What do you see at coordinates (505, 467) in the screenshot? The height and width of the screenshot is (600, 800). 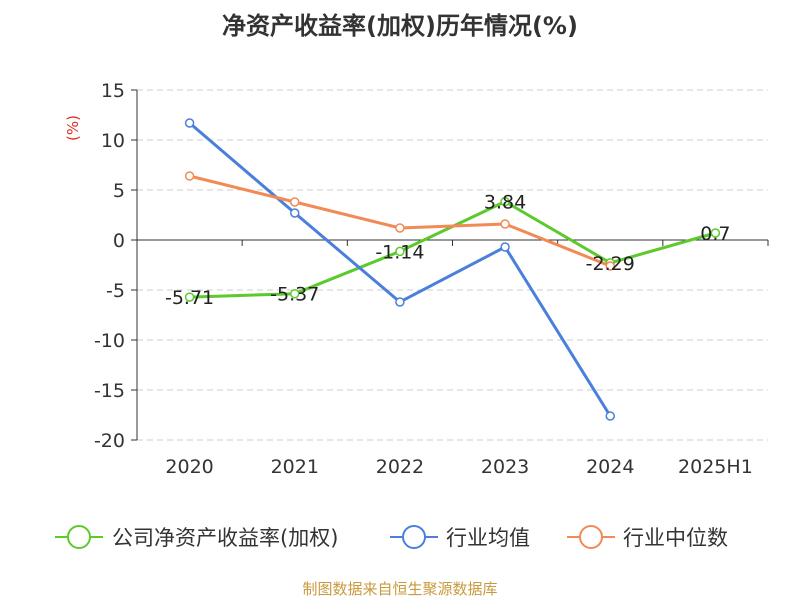 I see `x-tick-label: 2023` at bounding box center [505, 467].